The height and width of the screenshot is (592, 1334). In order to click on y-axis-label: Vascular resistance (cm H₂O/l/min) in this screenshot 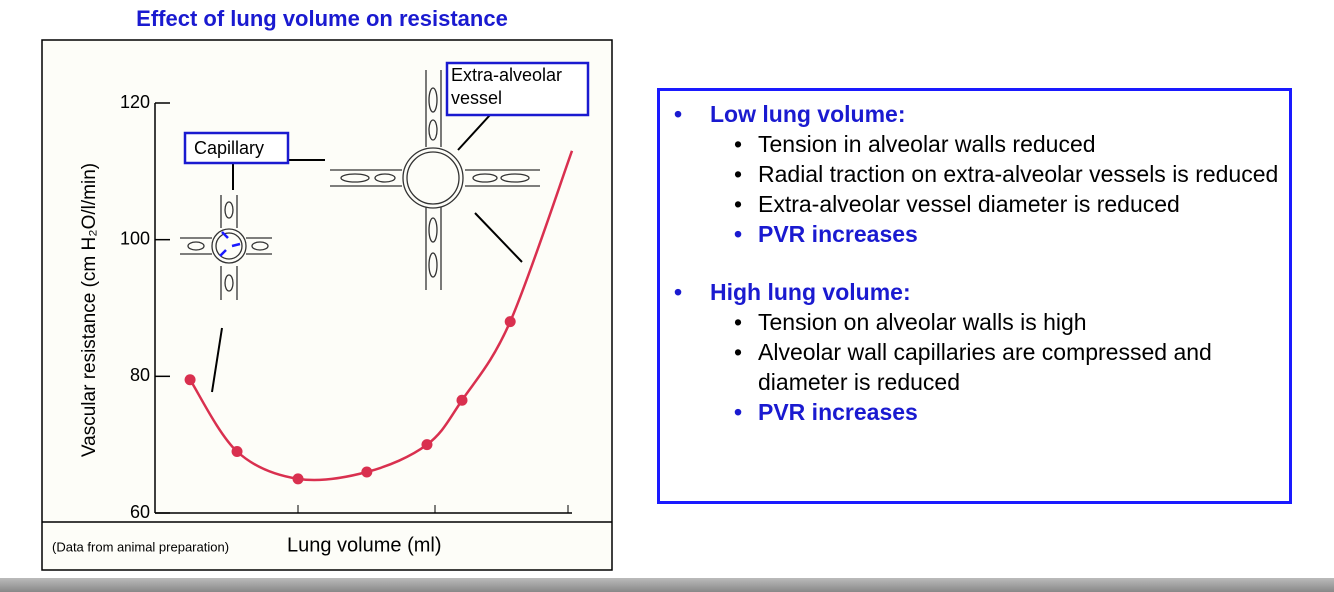, I will do `click(89, 310)`.